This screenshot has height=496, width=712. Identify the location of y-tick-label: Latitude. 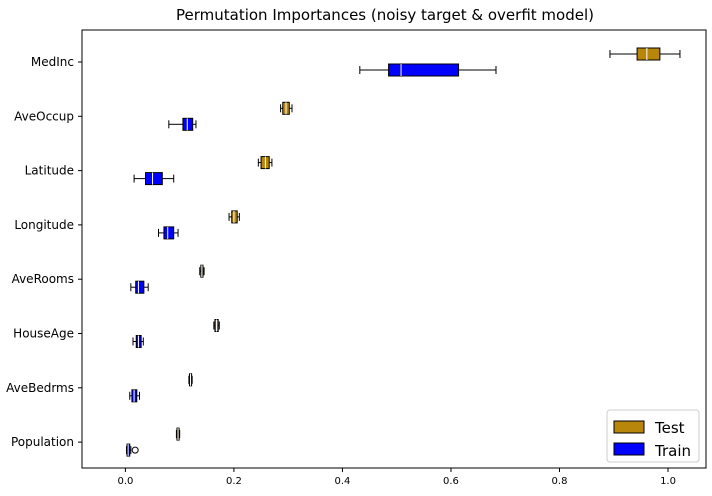
(49, 171).